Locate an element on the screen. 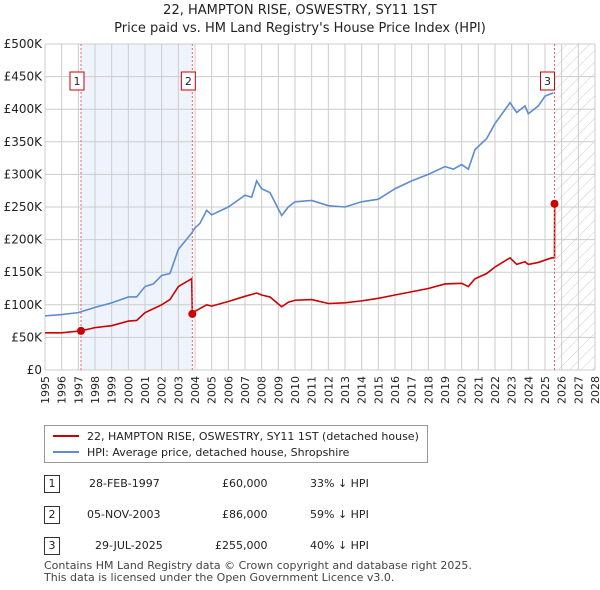 This screenshot has height=590, width=600. y-tick-label: £300K is located at coordinates (24, 174).